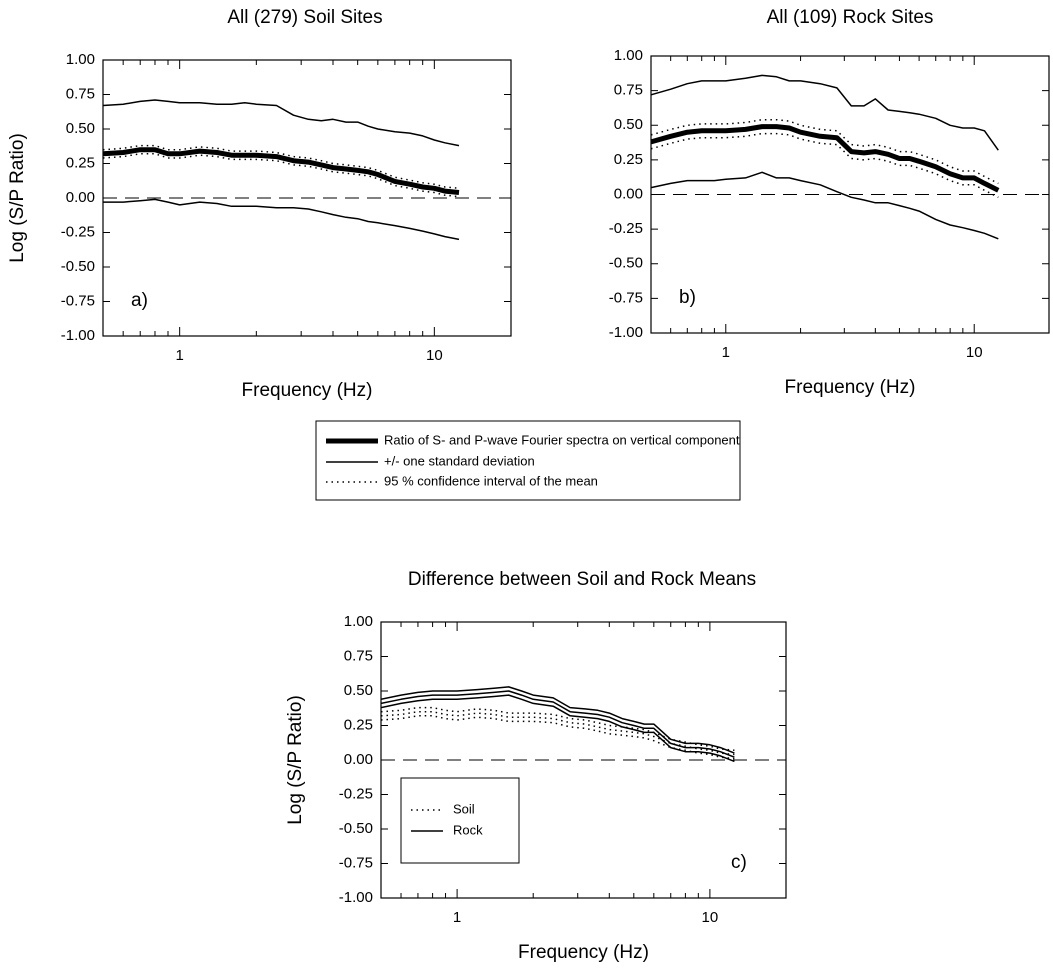 This screenshot has height=968, width=1053. What do you see at coordinates (464, 808) in the screenshot?
I see `legend-label: Soil` at bounding box center [464, 808].